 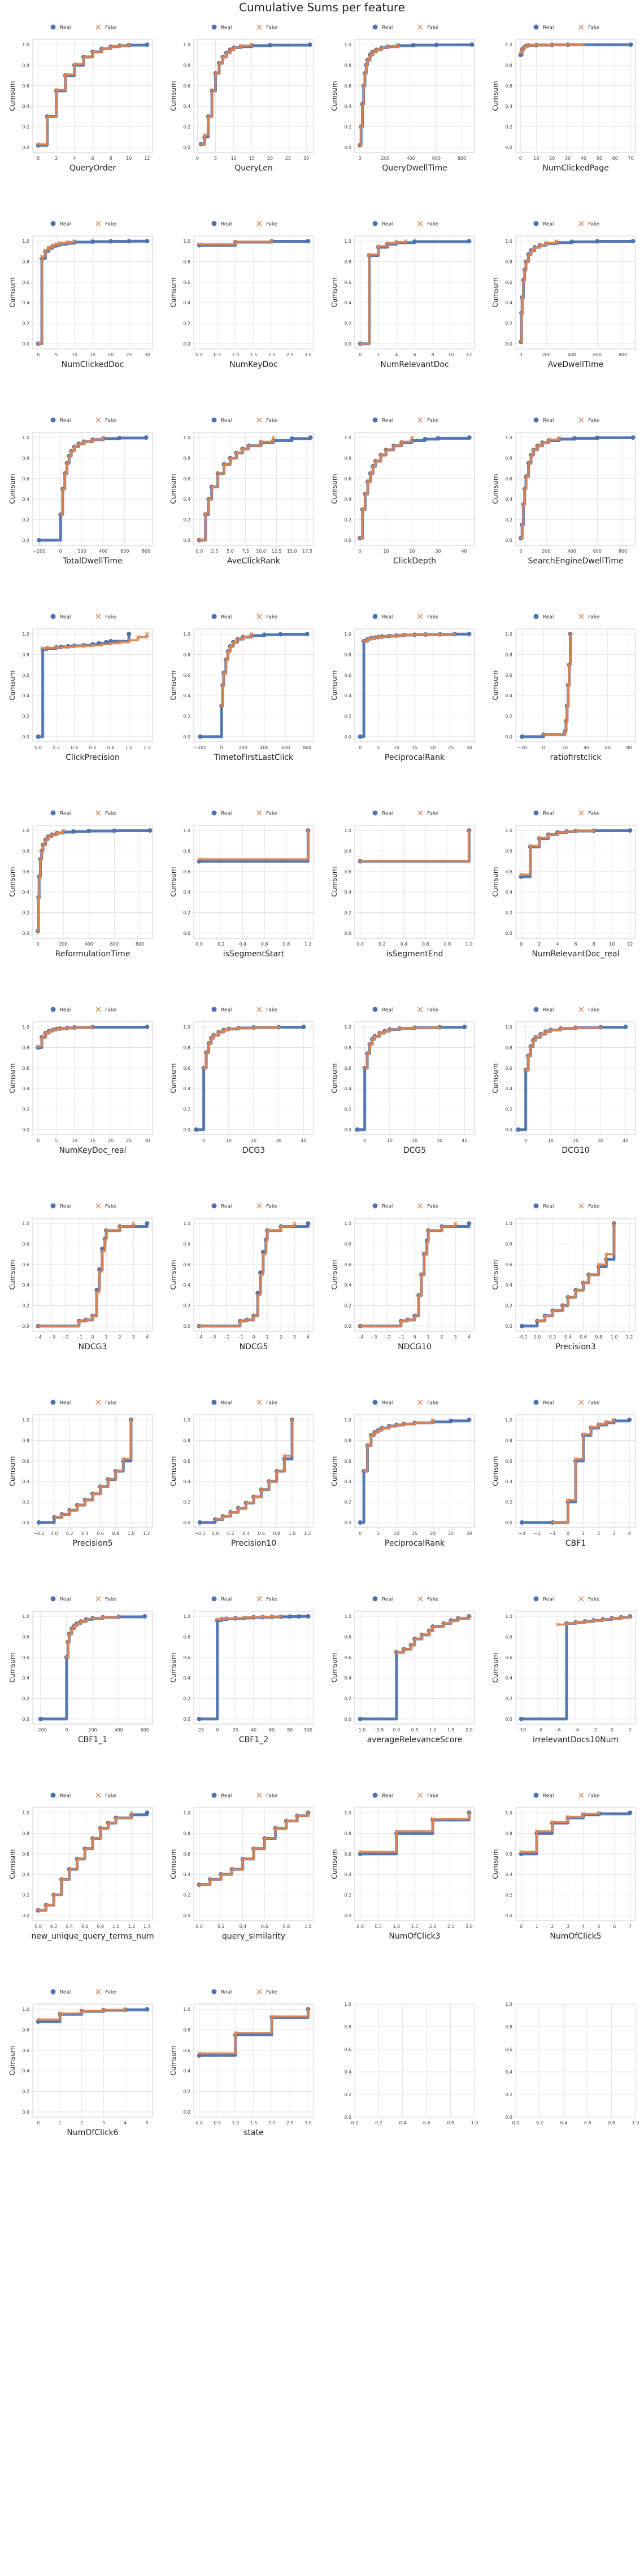 I want to click on x-tick-label: 0.2, so click(x=56, y=747).